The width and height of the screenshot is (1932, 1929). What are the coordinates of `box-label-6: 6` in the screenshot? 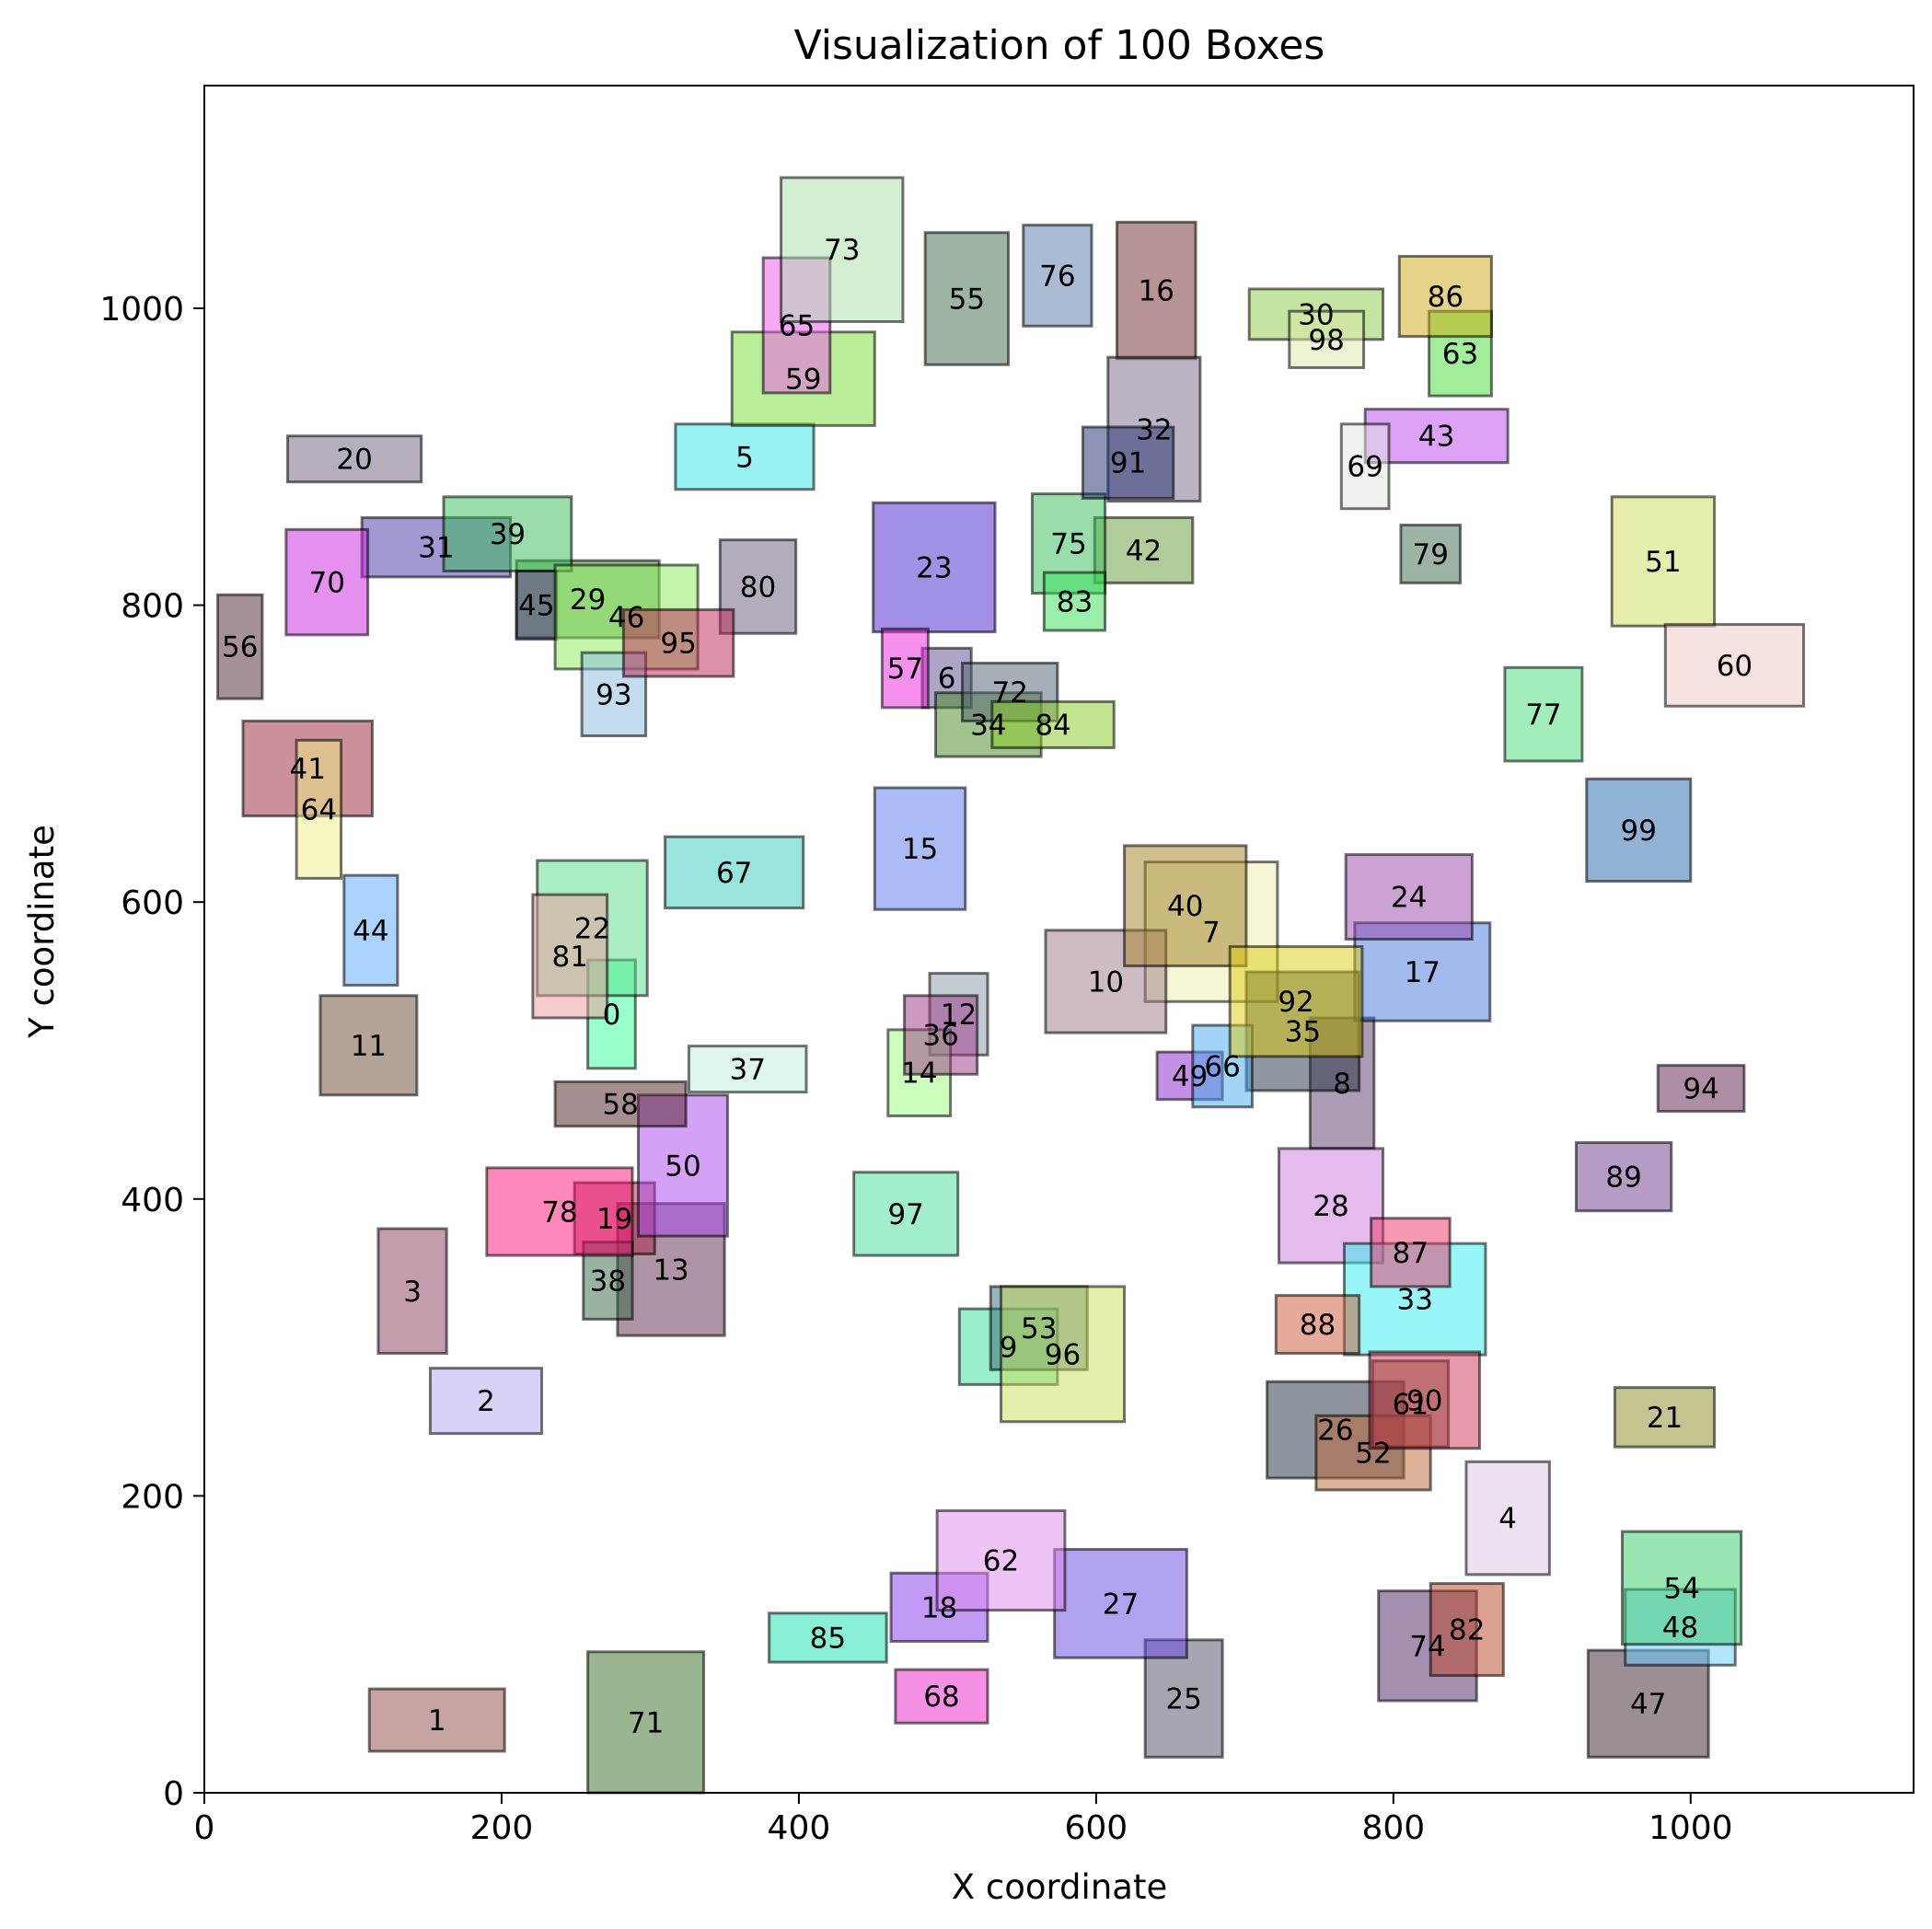 It's located at (947, 679).